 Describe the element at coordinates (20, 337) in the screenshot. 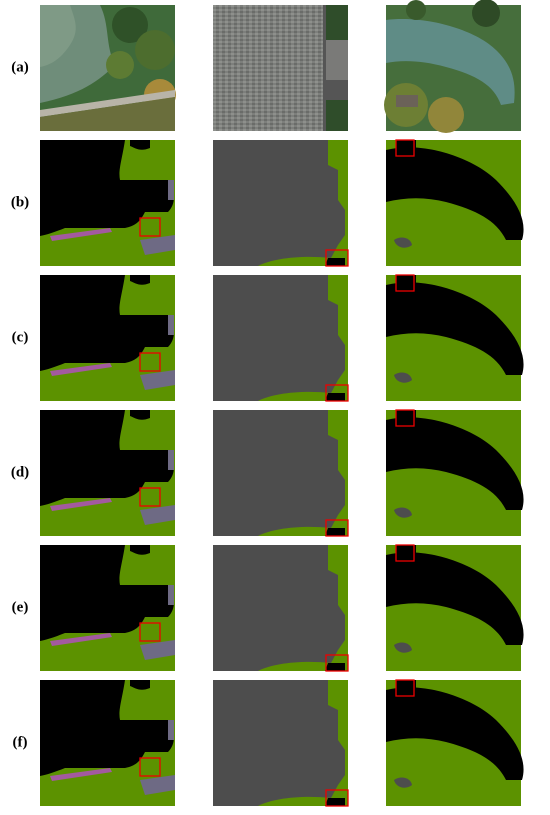

I see `row-label: (c)` at that location.